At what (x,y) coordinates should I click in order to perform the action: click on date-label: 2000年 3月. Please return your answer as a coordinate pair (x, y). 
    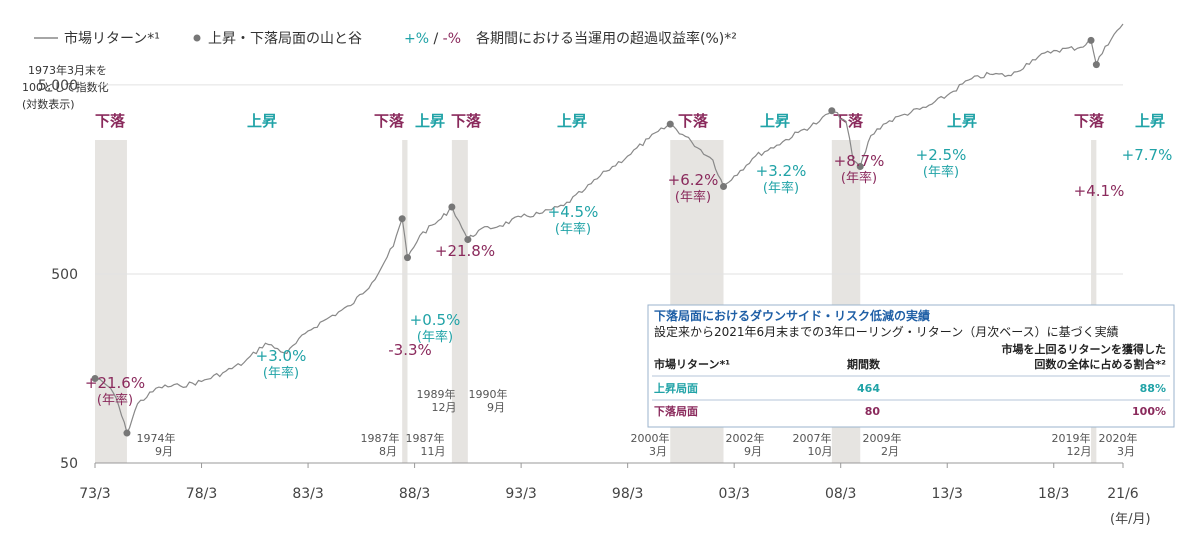
    Looking at the image, I should click on (650, 444).